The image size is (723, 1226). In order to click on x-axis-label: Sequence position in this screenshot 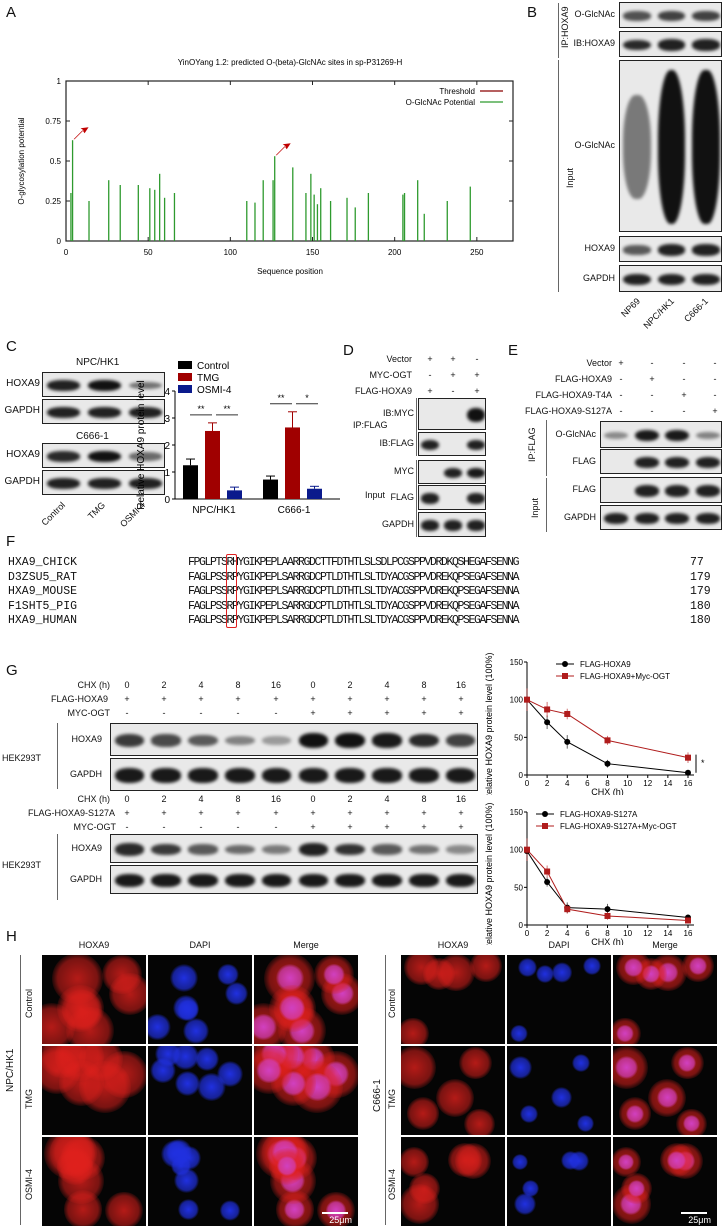, I will do `click(290, 271)`.